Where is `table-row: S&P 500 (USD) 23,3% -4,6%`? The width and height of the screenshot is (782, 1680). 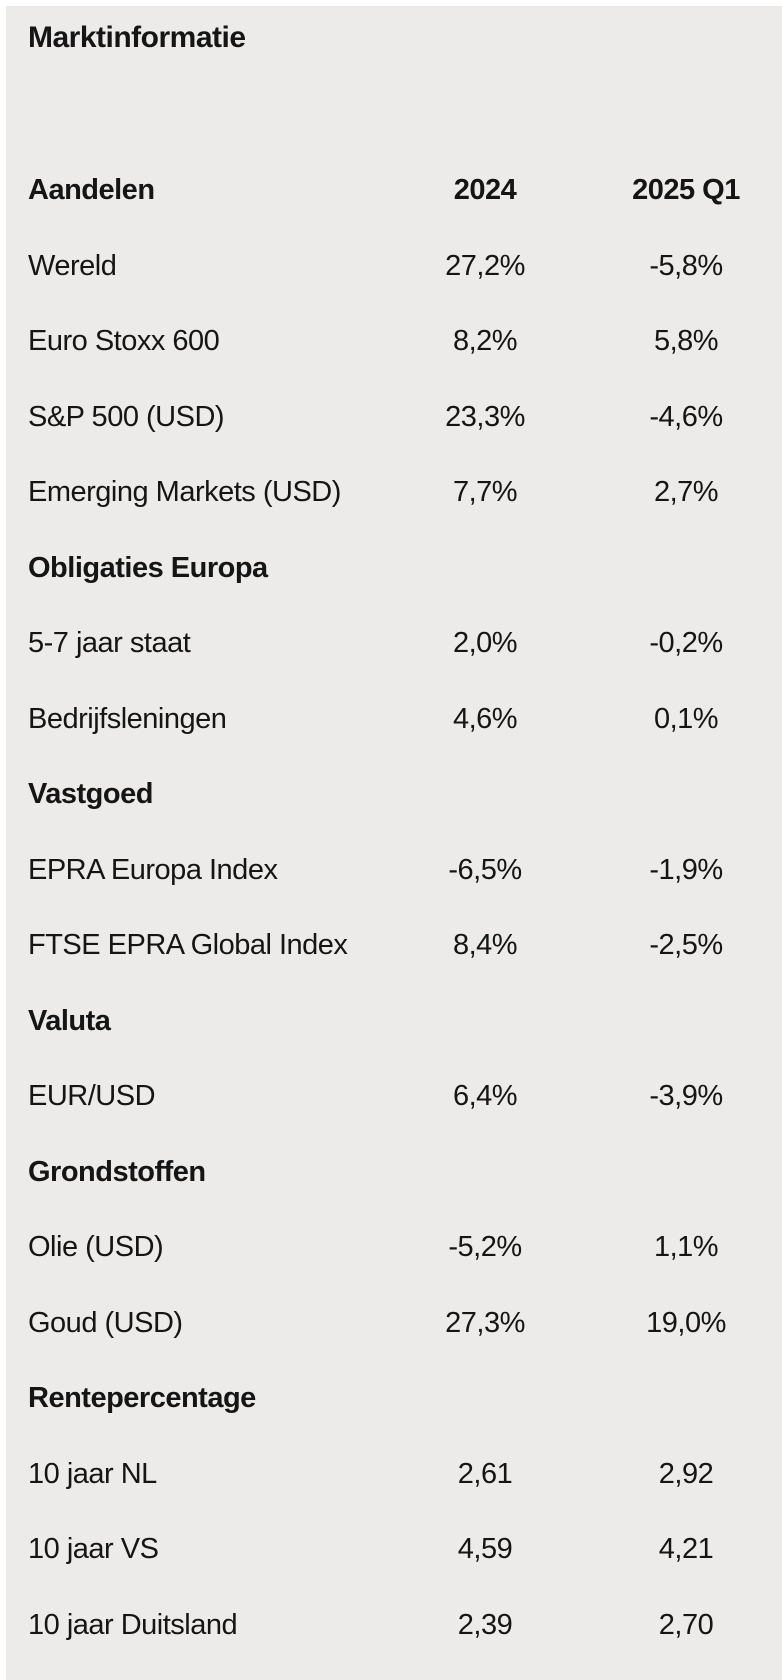
table-row: S&P 500 (USD) 23,3% -4,6% is located at coordinates (394, 418).